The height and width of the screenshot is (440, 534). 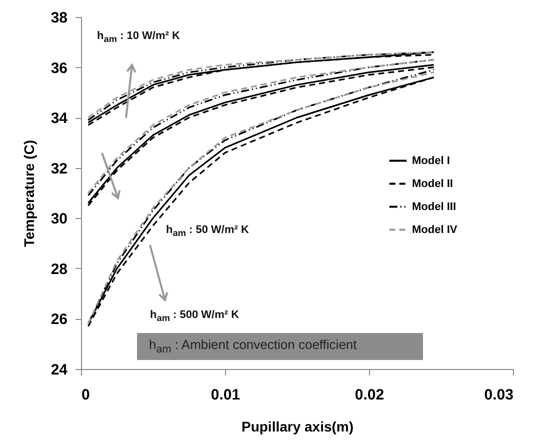 I want to click on x-tick-label: 0.03, so click(x=499, y=395).